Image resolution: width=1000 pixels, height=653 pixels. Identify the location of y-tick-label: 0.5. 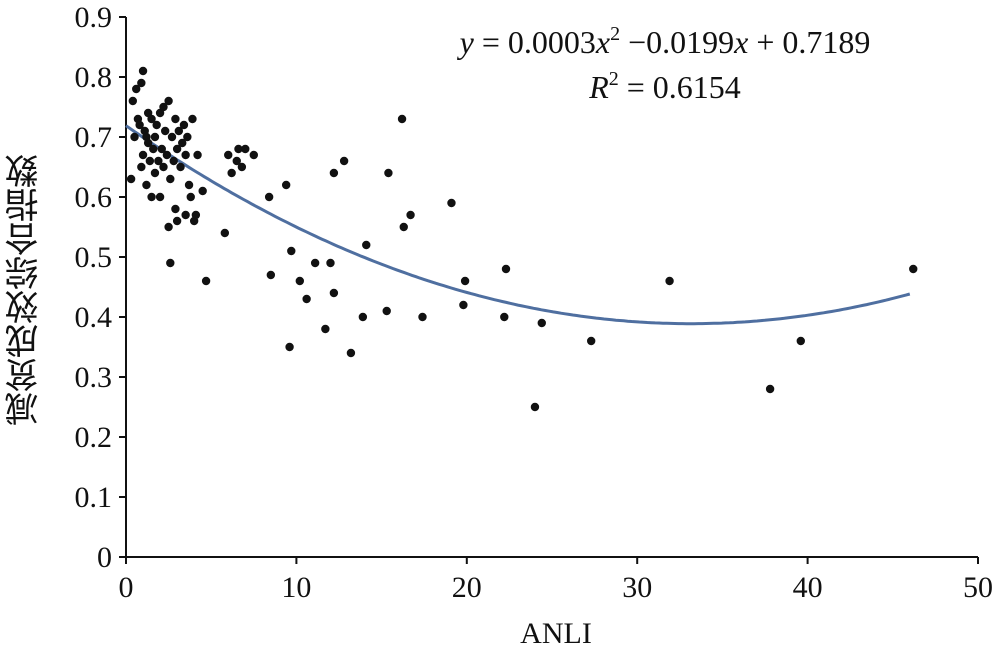
(94, 257).